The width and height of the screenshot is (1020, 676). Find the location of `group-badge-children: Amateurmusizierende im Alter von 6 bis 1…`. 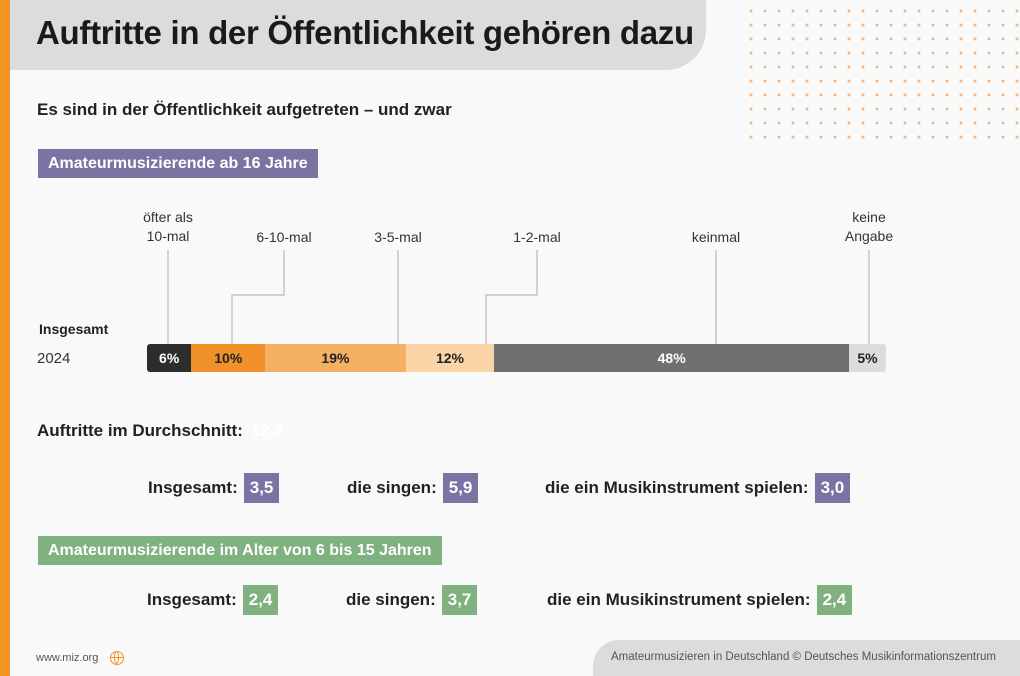

group-badge-children: Amateurmusizierende im Alter von 6 bis 1… is located at coordinates (240, 550).